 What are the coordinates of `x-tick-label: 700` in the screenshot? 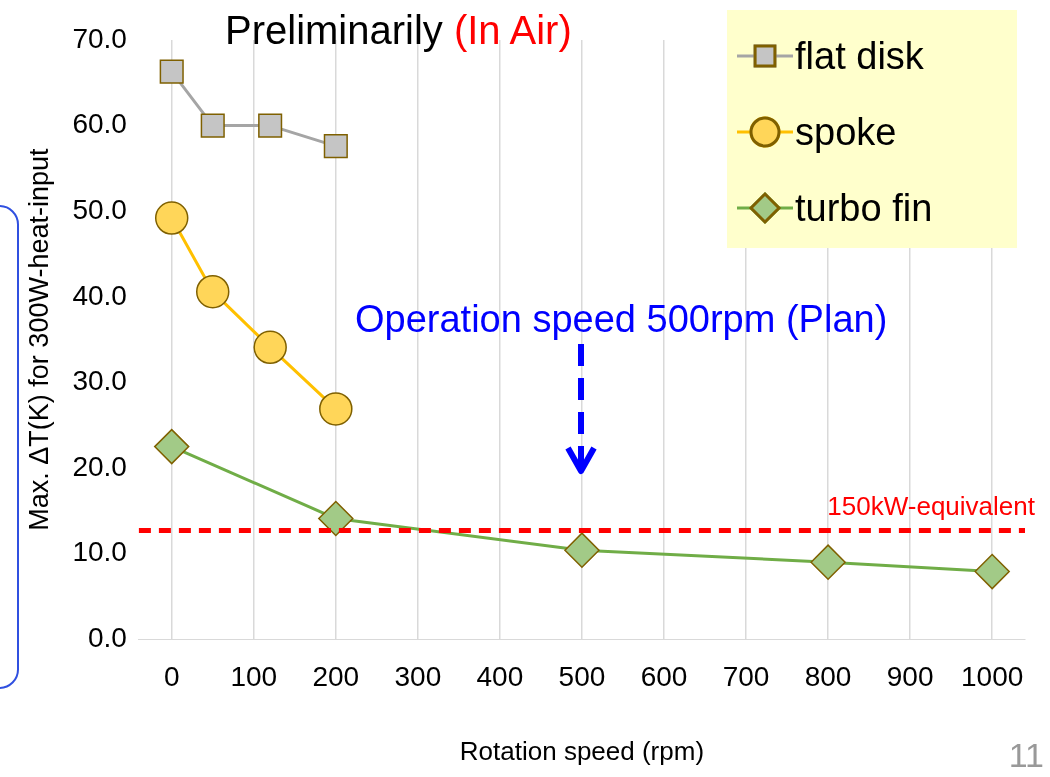 It's located at (746, 676).